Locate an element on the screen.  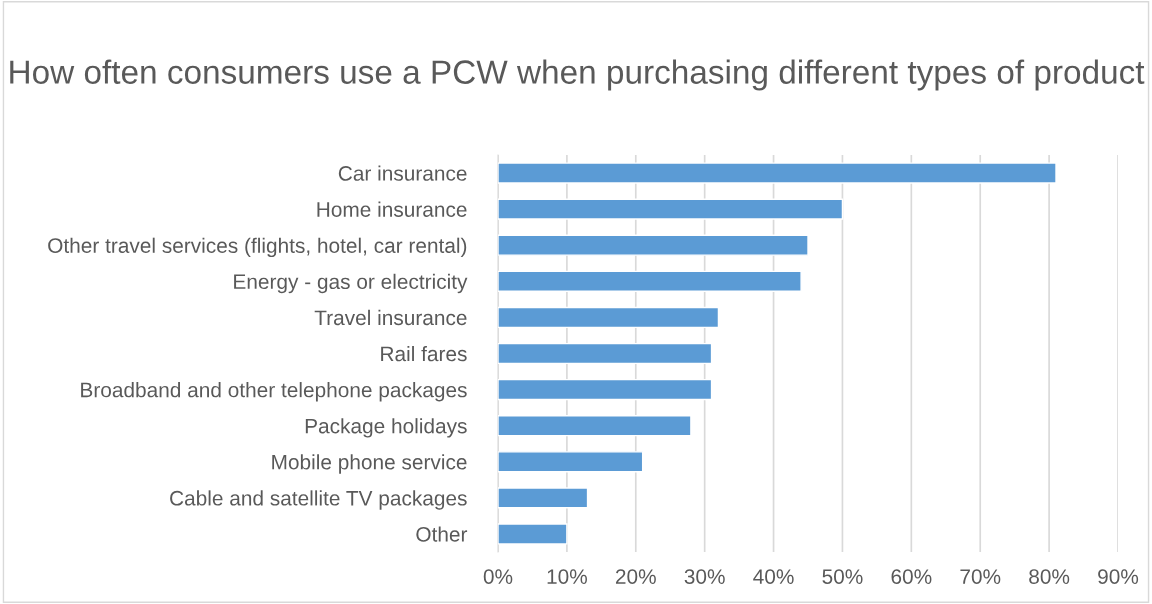
x-tick-label: 80% is located at coordinates (1049, 576).